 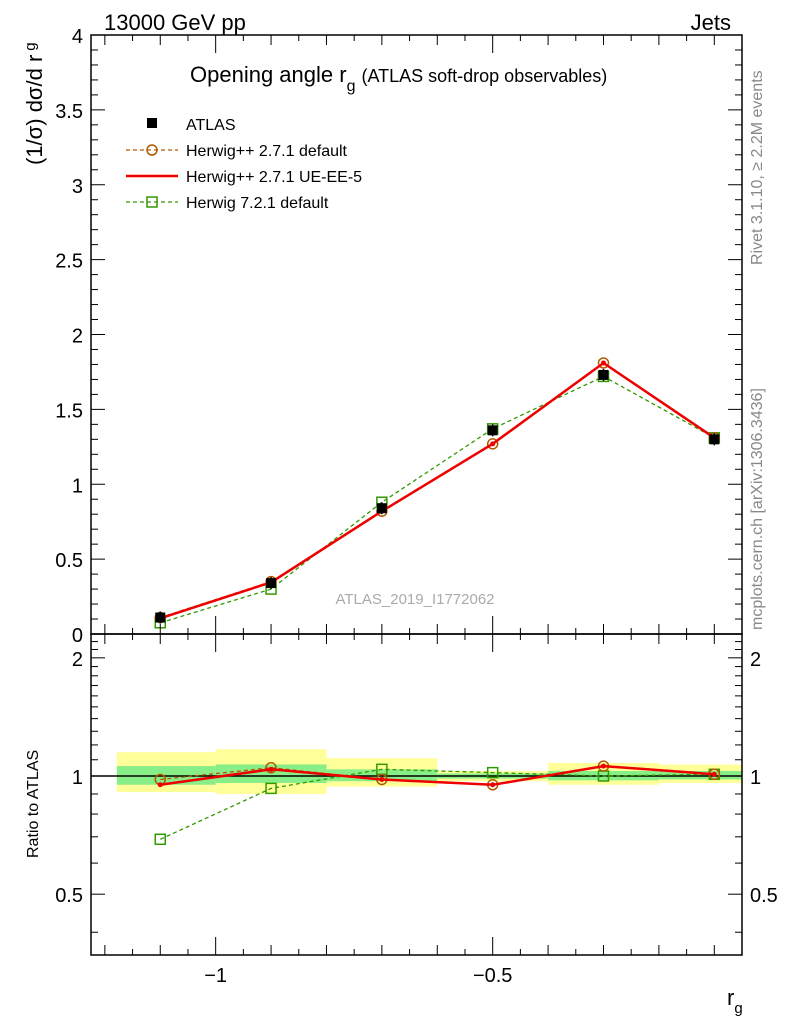 I want to click on main-y-axis-title-sub: g, so click(x=30, y=46).